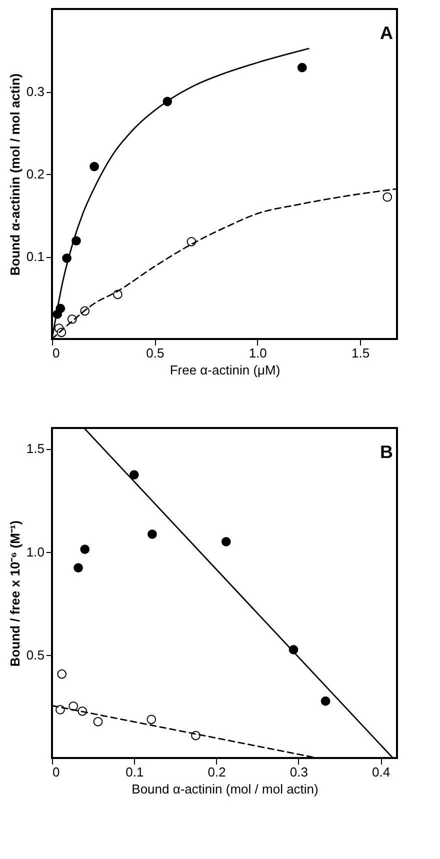 Image resolution: width=440 pixels, height=859 pixels. Describe the element at coordinates (35, 91) in the screenshot. I see `y-tick-label: 0.3` at that location.